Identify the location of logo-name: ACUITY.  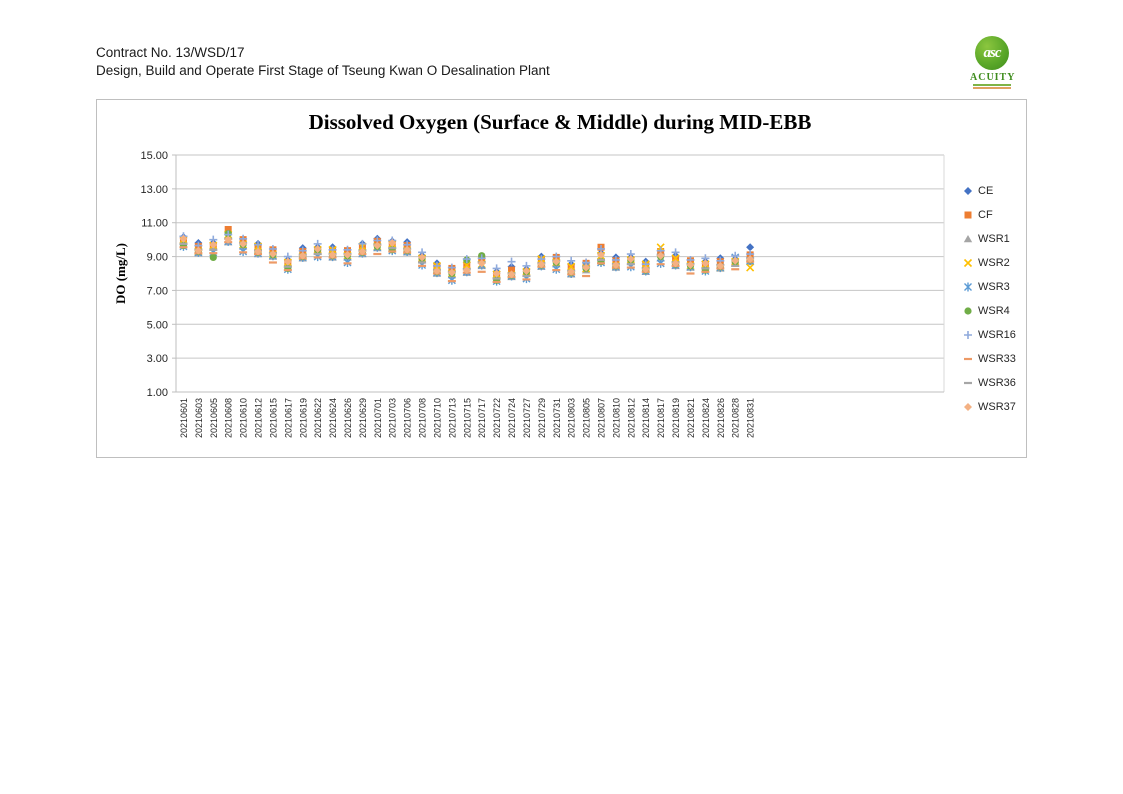
(993, 77).